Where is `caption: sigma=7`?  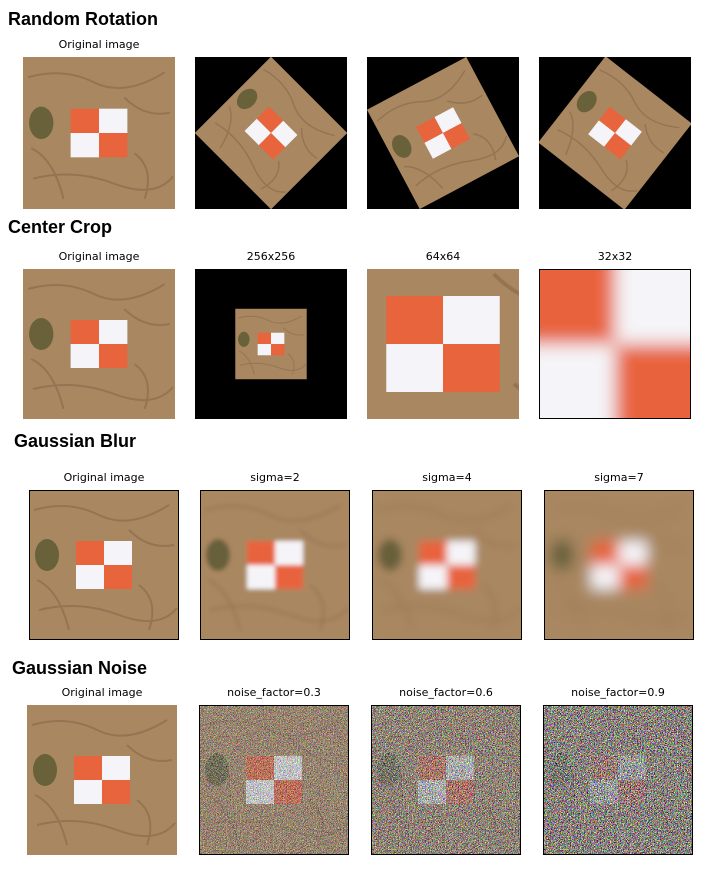
caption: sigma=7 is located at coordinates (618, 477).